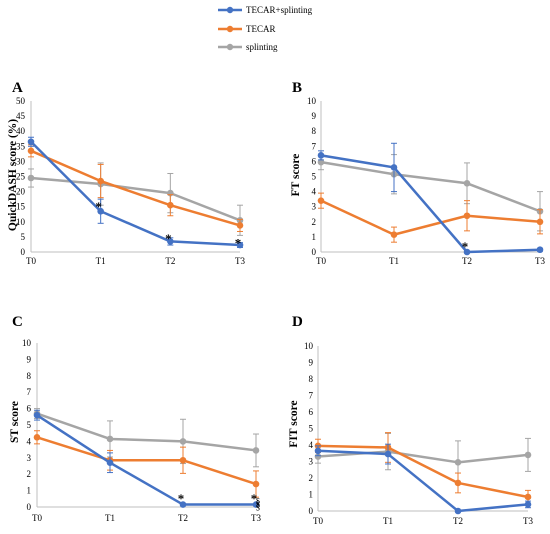 This screenshot has height=534, width=550. I want to click on y-tick-label: 0, so click(311, 511).